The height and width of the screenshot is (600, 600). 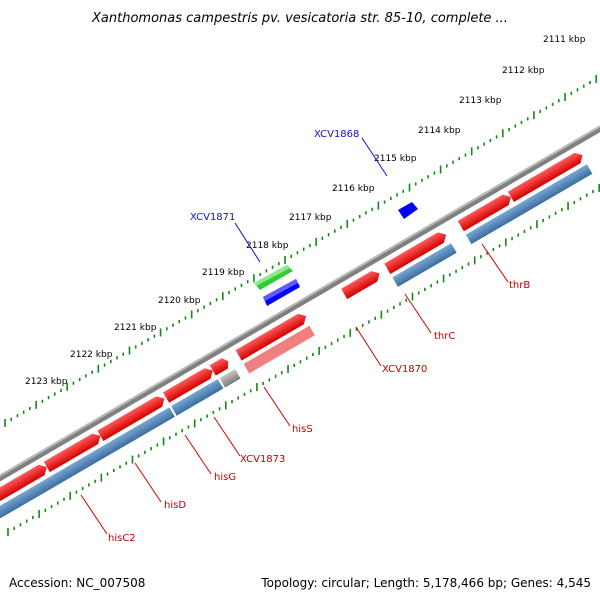 I want to click on gene-arrow-hisC2, so click(x=25, y=484).